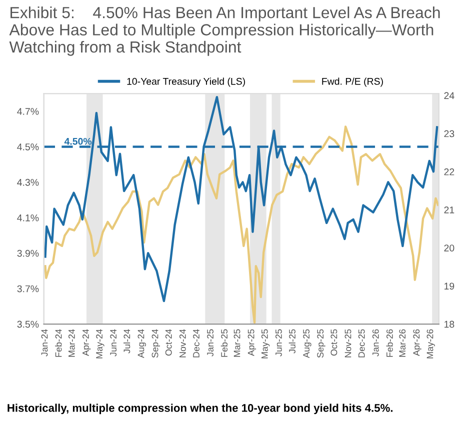 This screenshot has width=462, height=435. I want to click on x-tick-label: Feb-24, so click(58, 343).